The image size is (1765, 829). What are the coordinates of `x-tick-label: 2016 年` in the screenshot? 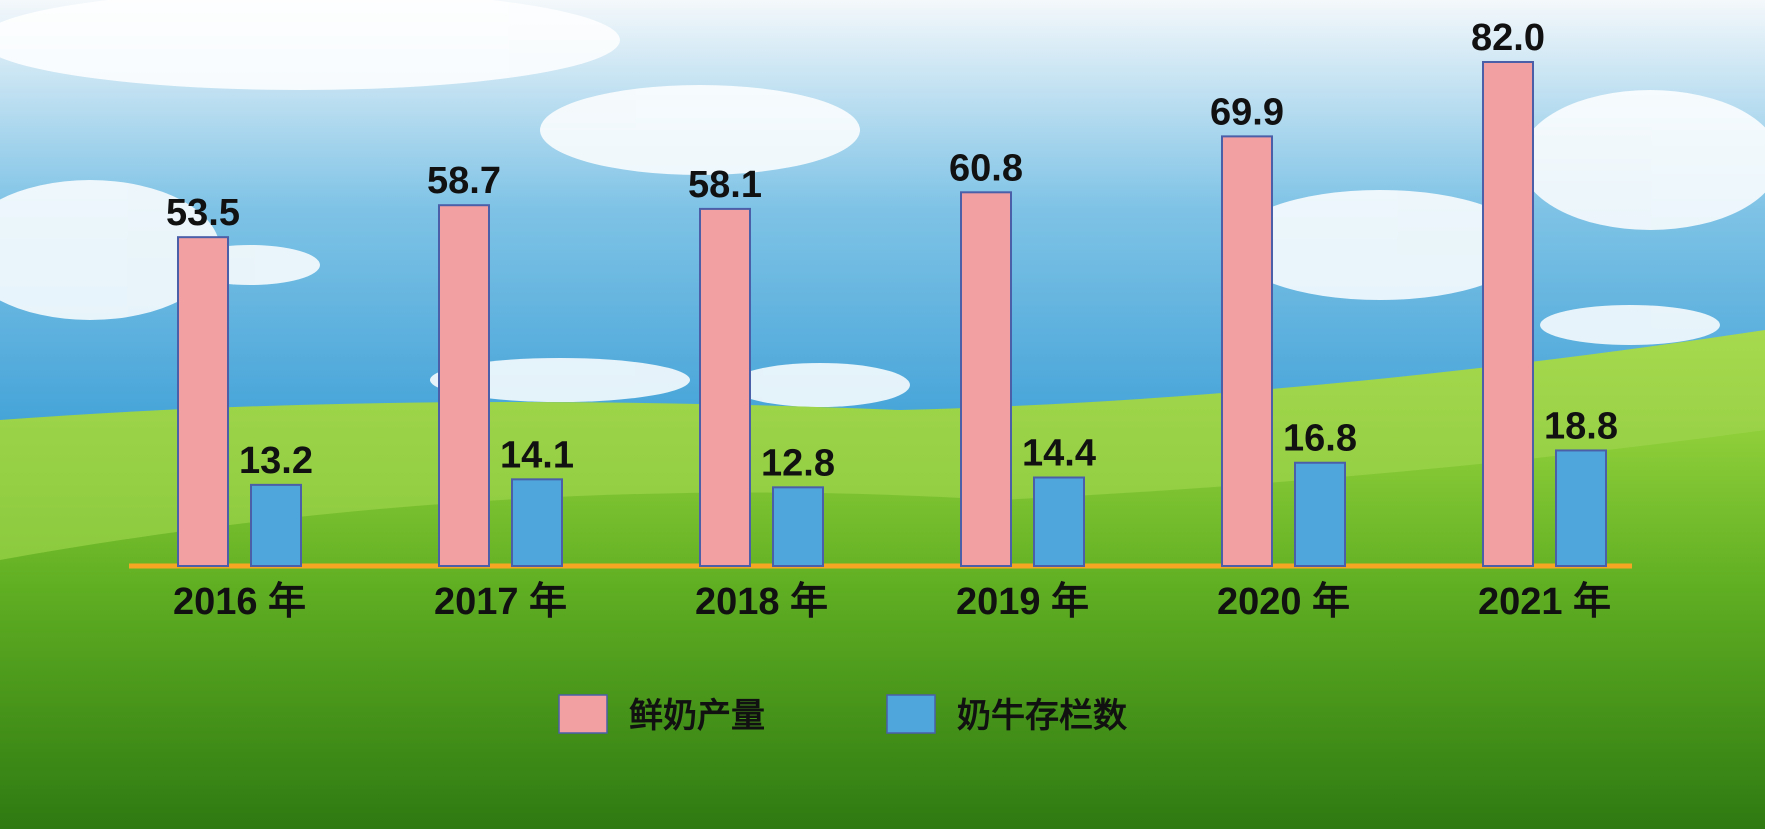 It's located at (239, 602).